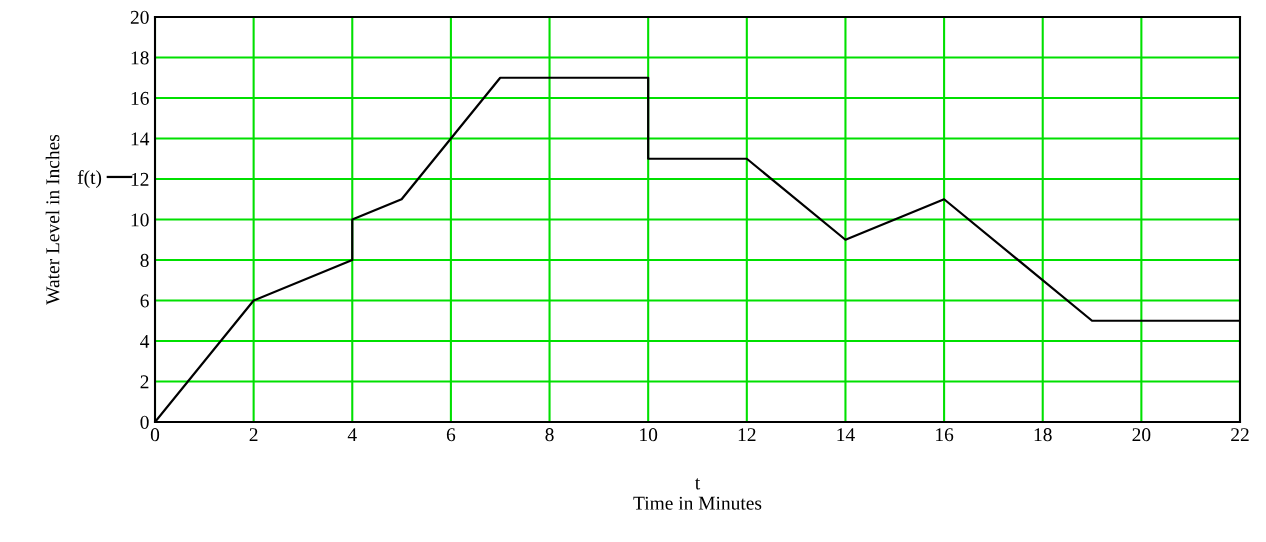 Image resolution: width=1266 pixels, height=542 pixels. I want to click on x-tick-label: 12, so click(747, 435).